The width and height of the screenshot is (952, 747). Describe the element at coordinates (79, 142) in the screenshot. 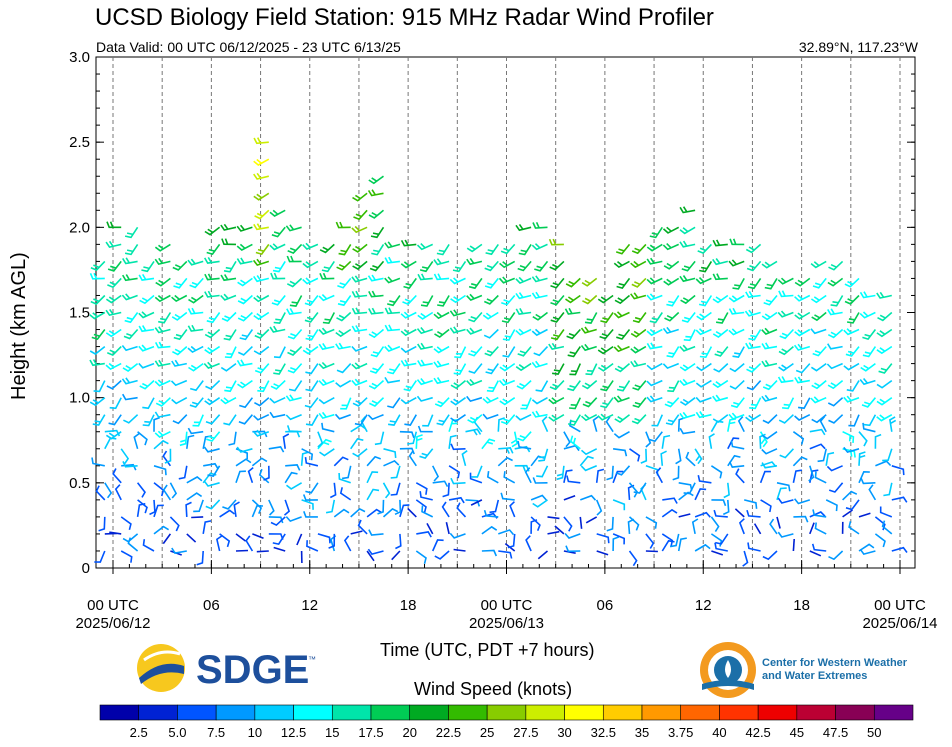

I see `y-tick-label: 2.5` at that location.